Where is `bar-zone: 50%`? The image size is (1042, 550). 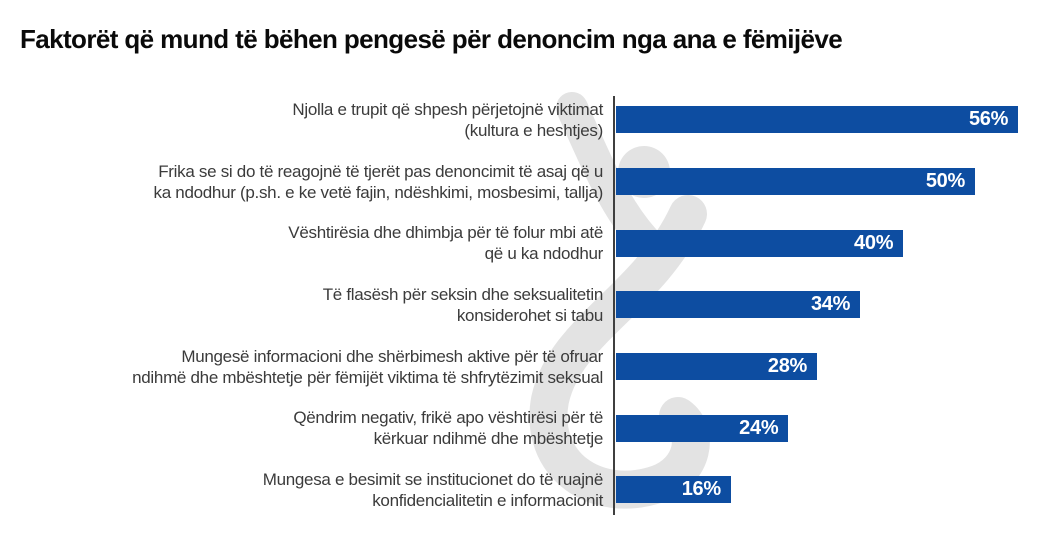 bar-zone: 50% is located at coordinates (829, 182).